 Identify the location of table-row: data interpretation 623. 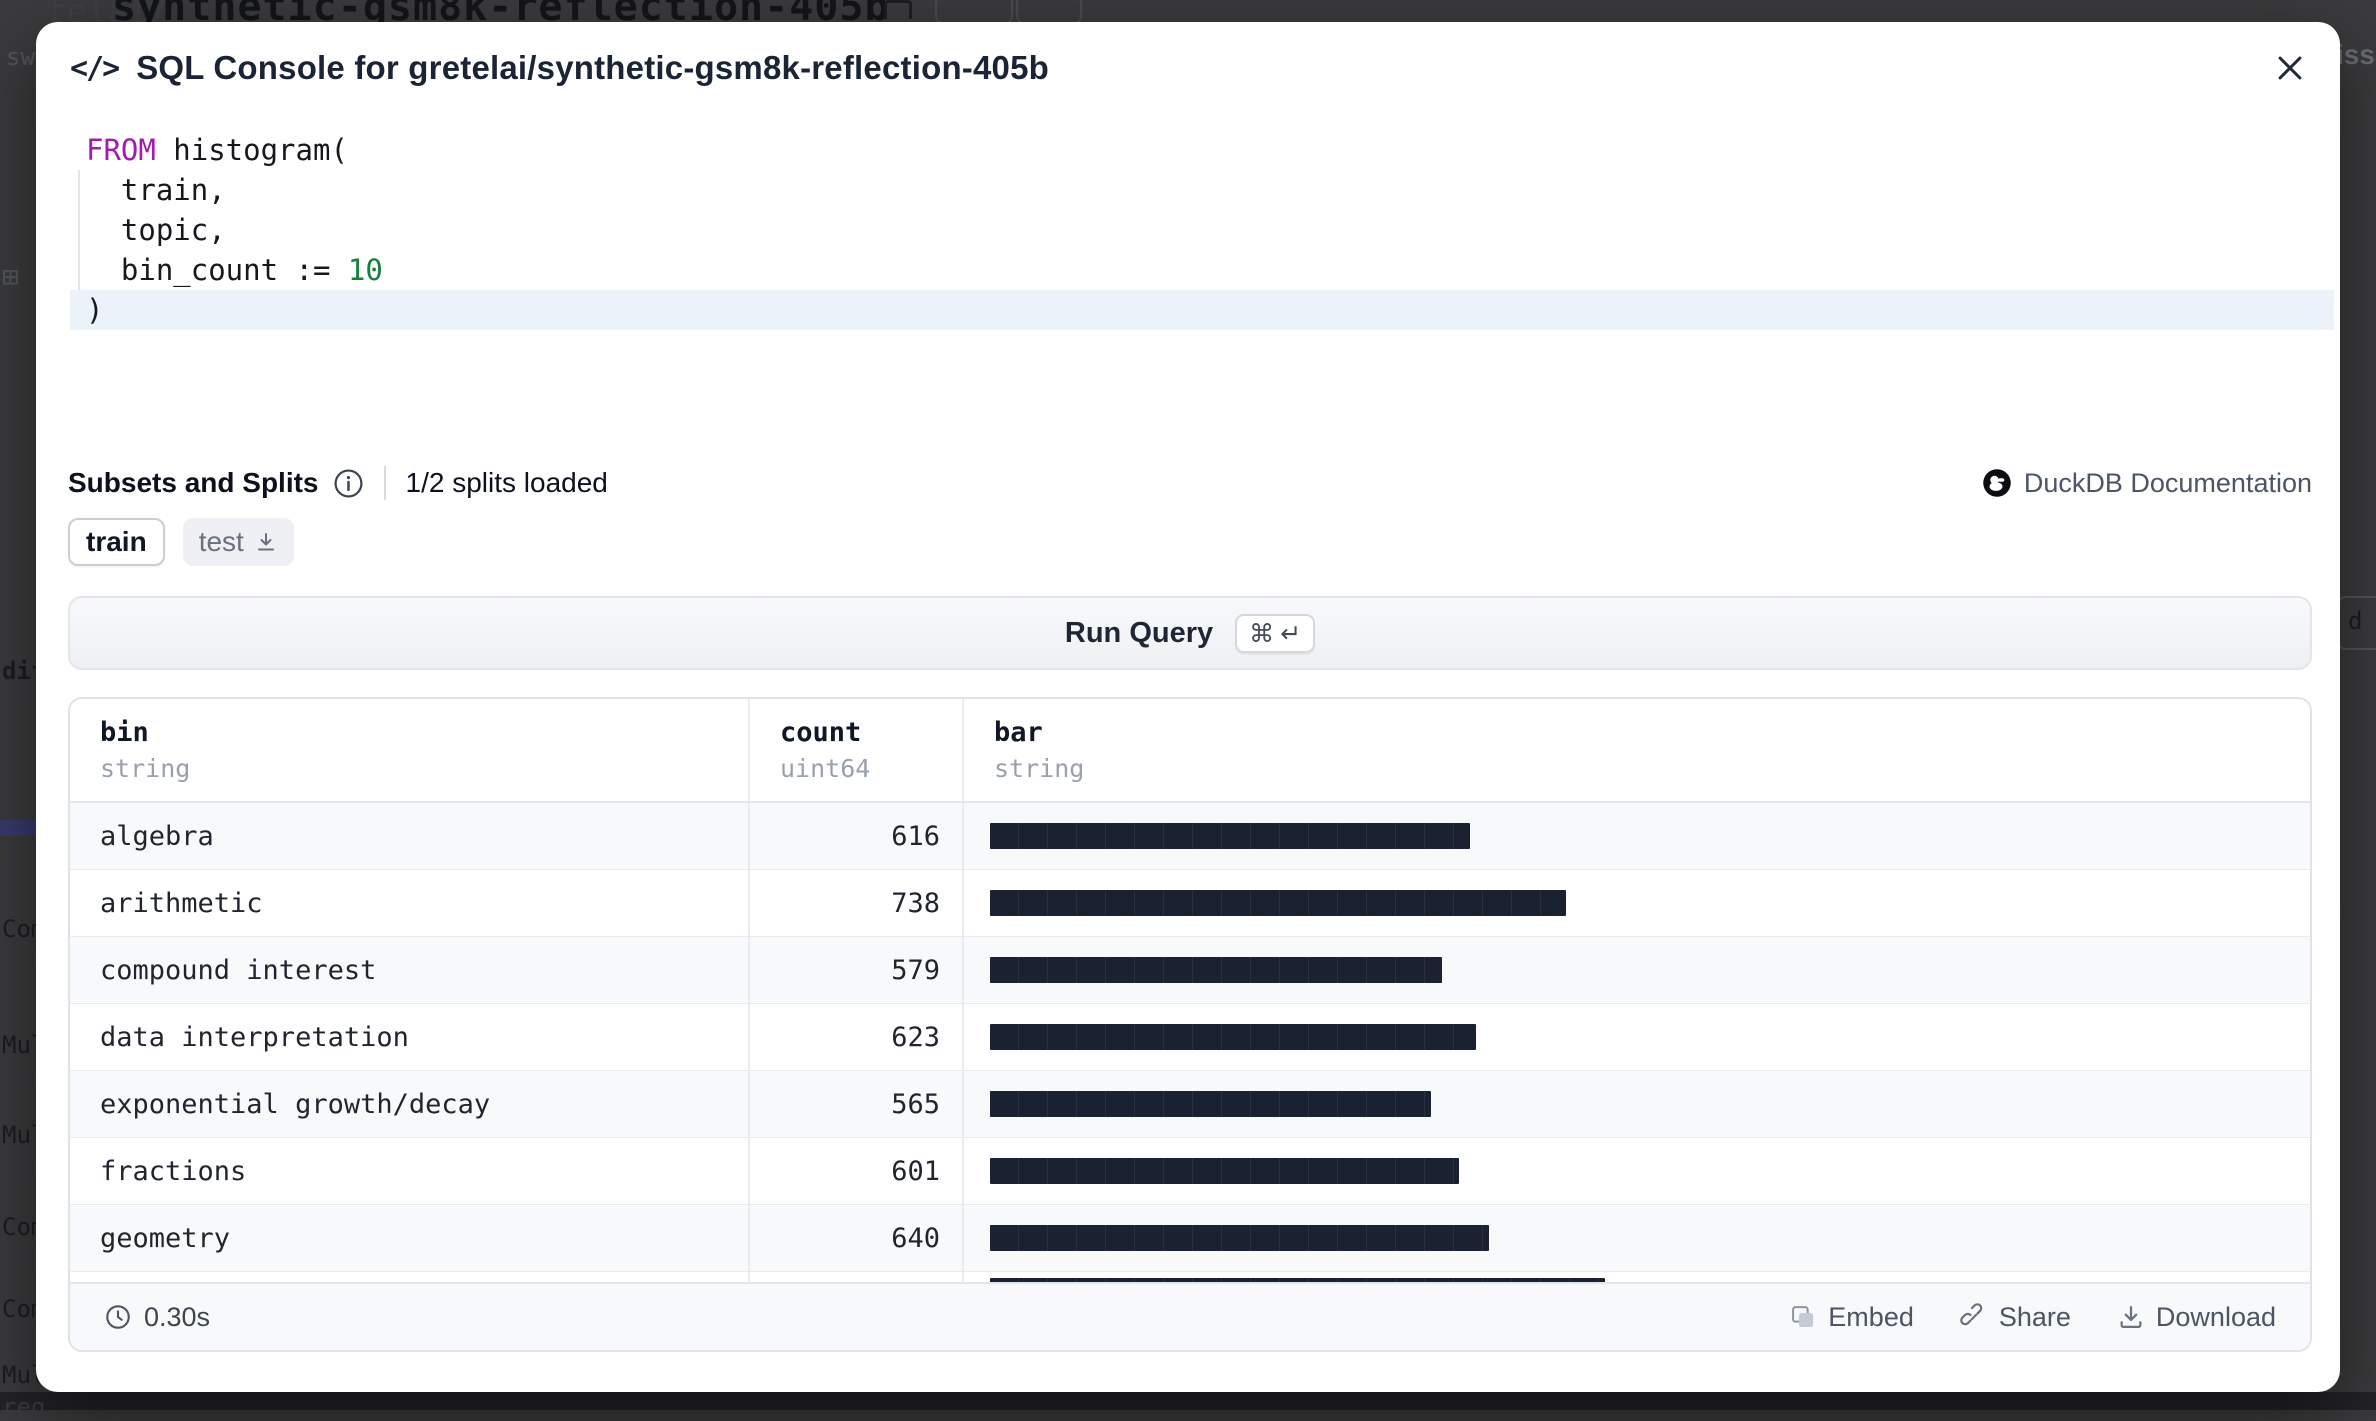
(1190, 1037).